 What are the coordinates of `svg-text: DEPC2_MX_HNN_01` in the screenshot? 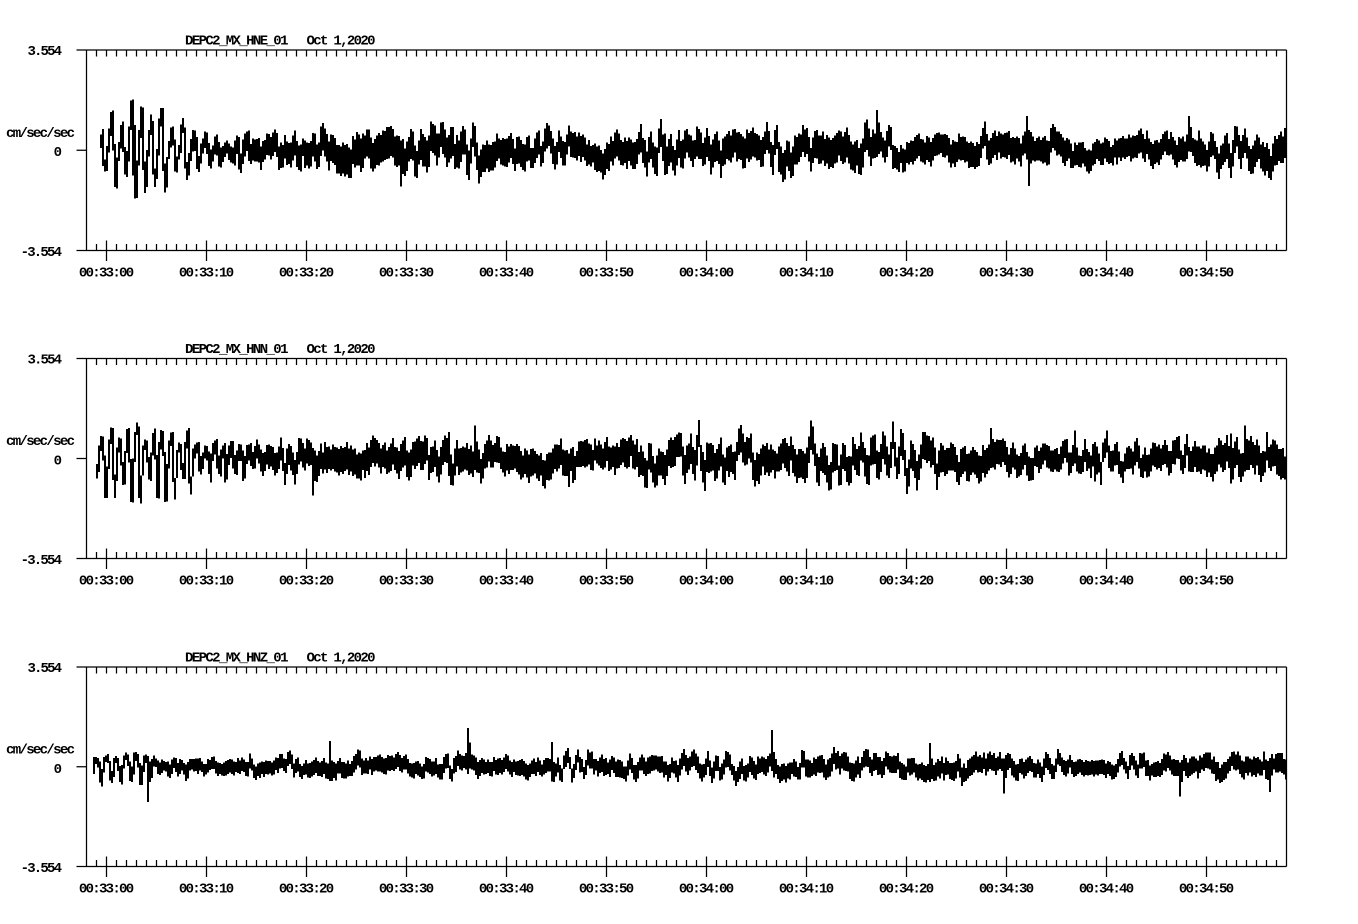 It's located at (237, 350).